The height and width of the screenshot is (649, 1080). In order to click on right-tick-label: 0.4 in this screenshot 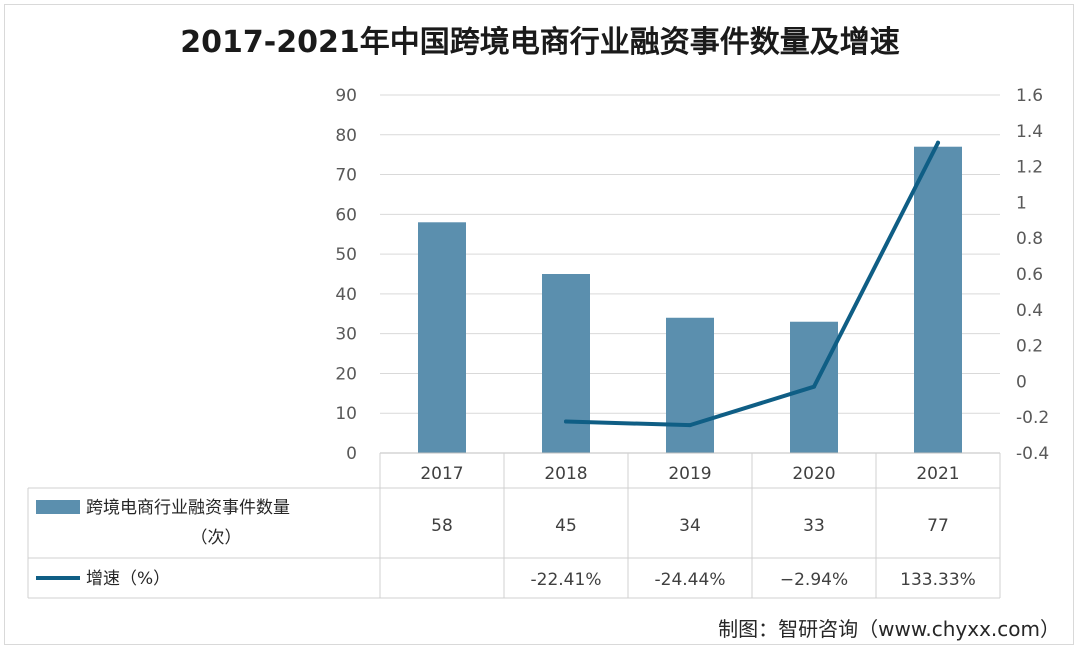, I will do `click(1029, 311)`.